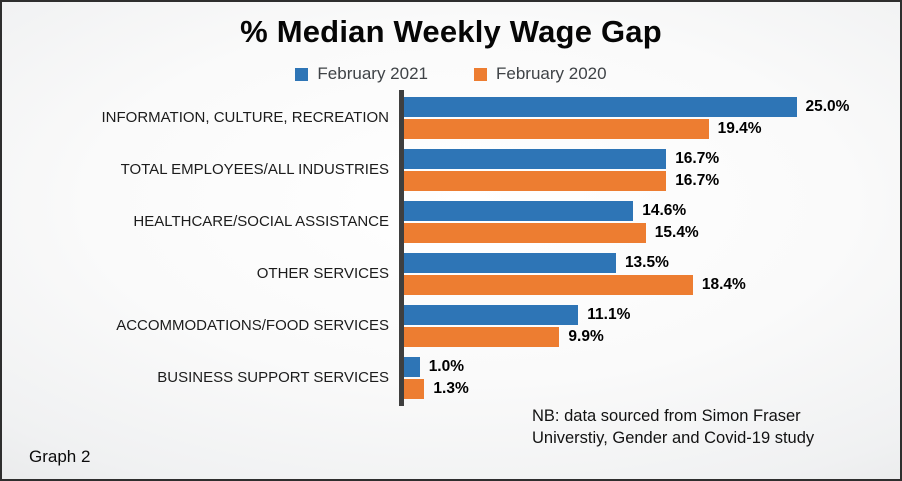 Image resolution: width=902 pixels, height=481 pixels. I want to click on legend-item-feb-2021: February 2021, so click(361, 74).